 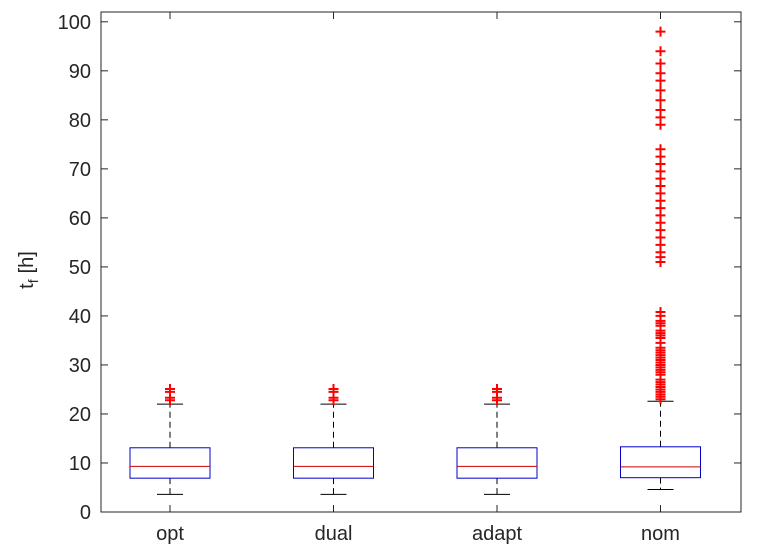 What do you see at coordinates (660, 534) in the screenshot?
I see `x-category-label: nom` at bounding box center [660, 534].